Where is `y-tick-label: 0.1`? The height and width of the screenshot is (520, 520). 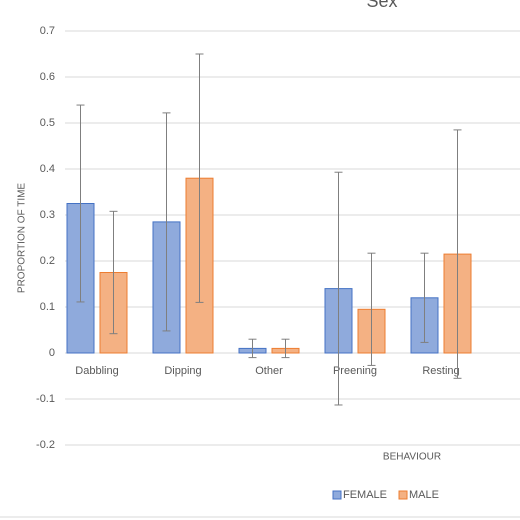 y-tick-label: 0.1 is located at coordinates (47, 307).